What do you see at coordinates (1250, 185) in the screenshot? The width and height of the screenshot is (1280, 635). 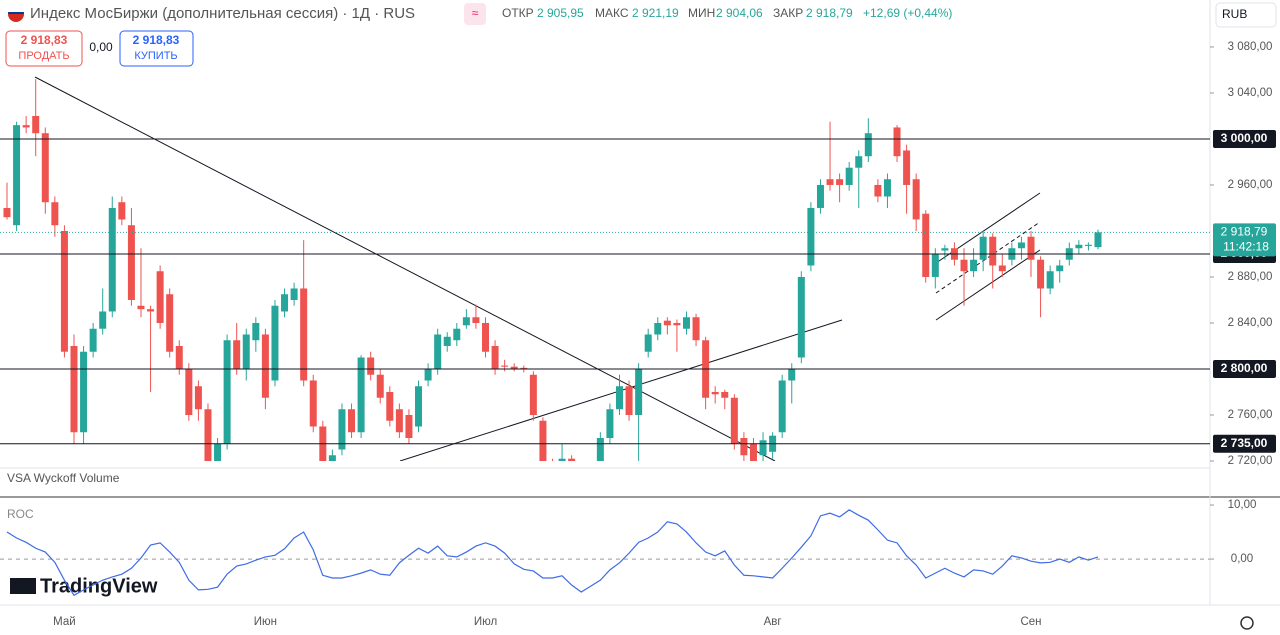 I see `y-tick-label: 2 960,00` at bounding box center [1250, 185].